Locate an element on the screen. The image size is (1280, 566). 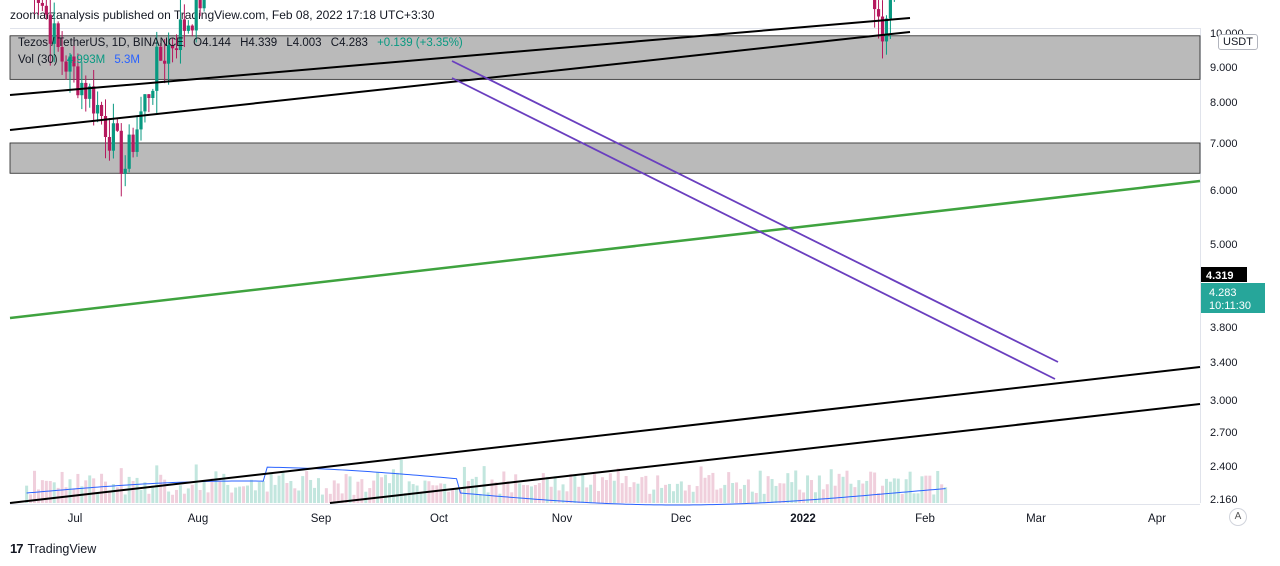
price-scale is located at coordinates (1236, 265).